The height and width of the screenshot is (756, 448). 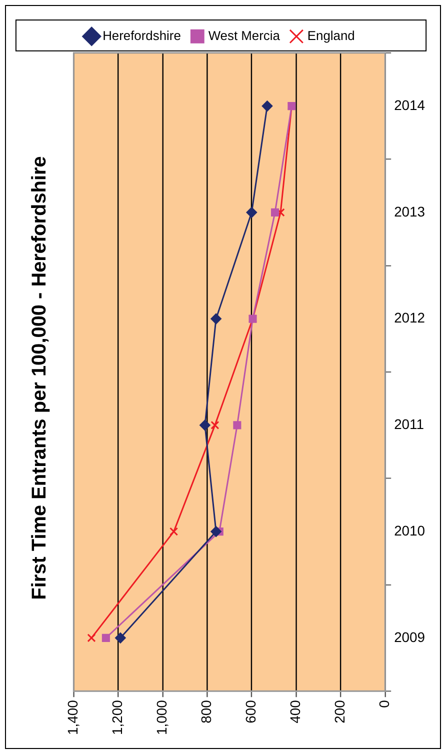 I want to click on y-tick-label: 2011, so click(x=409, y=424).